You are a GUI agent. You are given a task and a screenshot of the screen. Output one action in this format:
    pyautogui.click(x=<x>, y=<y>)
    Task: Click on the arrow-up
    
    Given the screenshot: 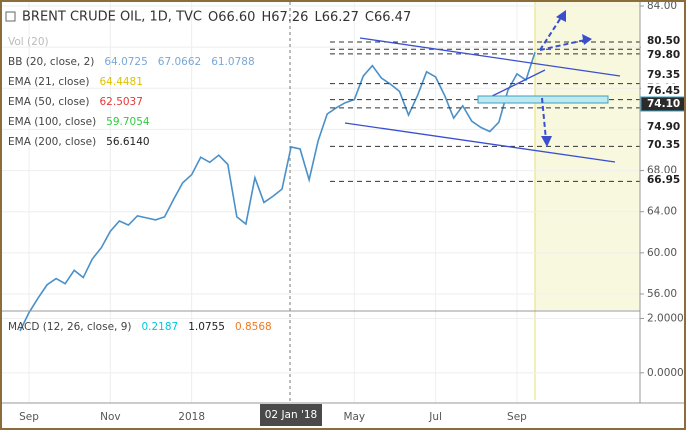 What is the action you would take?
    pyautogui.click(x=551, y=33)
    